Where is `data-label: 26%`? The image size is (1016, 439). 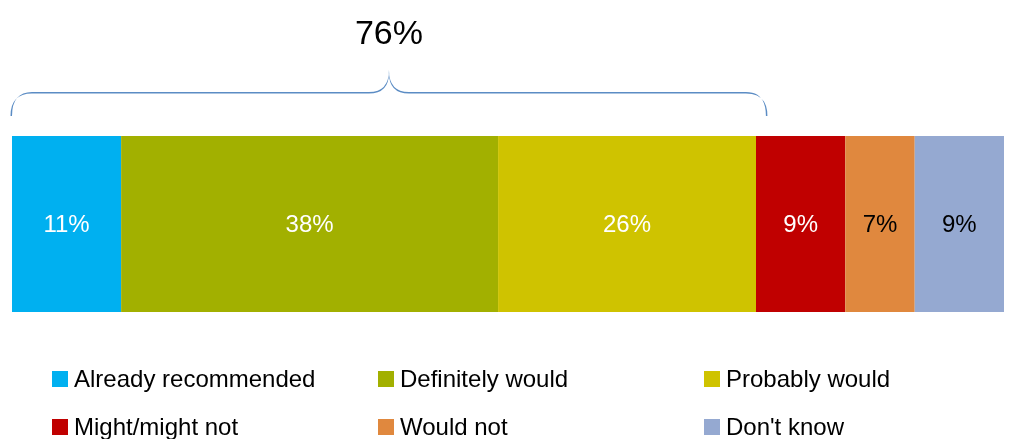 data-label: 26% is located at coordinates (627, 224).